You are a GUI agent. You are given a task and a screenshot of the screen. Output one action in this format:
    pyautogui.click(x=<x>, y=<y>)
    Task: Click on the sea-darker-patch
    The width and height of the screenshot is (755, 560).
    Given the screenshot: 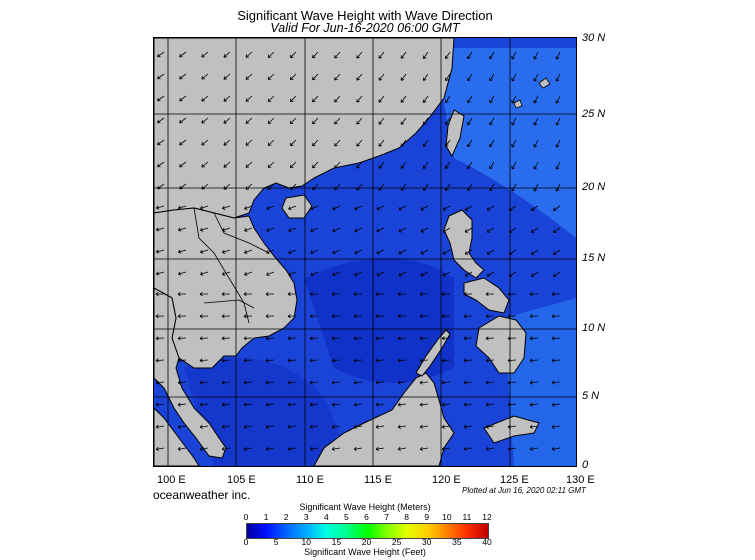 What is the action you would take?
    pyautogui.click(x=269, y=412)
    